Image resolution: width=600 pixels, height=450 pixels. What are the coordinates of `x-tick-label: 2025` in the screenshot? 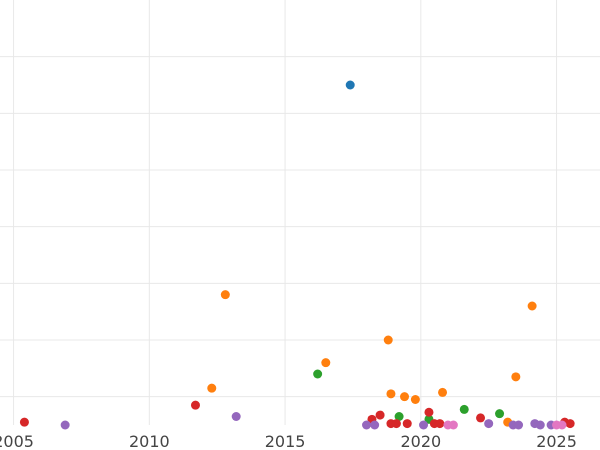 It's located at (556, 441).